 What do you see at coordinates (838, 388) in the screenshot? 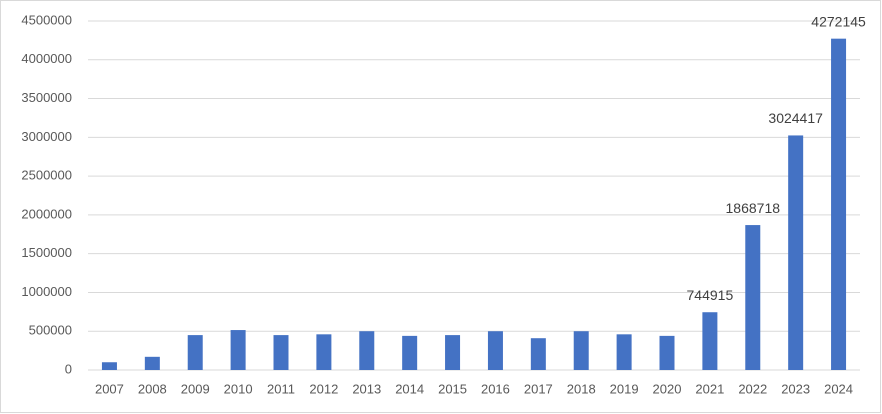
I see `x-tick-label: 2024` at bounding box center [838, 388].